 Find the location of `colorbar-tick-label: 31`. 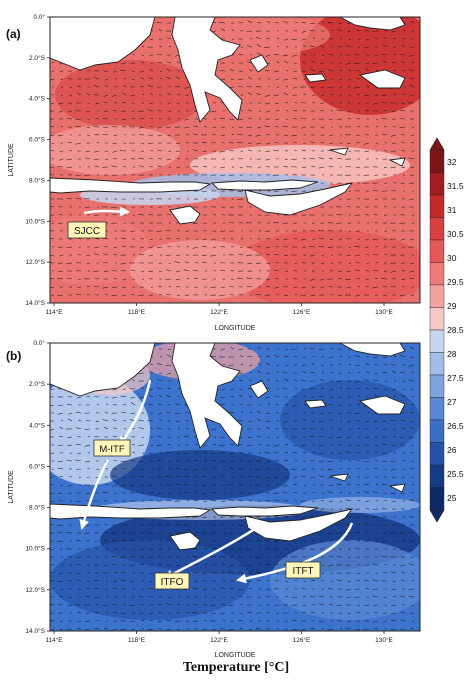

colorbar-tick-label: 31 is located at coordinates (452, 210).